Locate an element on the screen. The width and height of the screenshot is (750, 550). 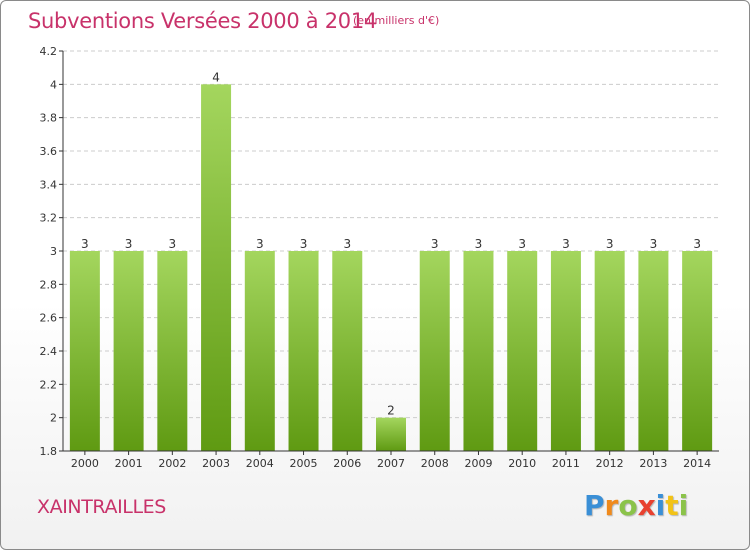
x-tick-label: 2006 is located at coordinates (347, 463).